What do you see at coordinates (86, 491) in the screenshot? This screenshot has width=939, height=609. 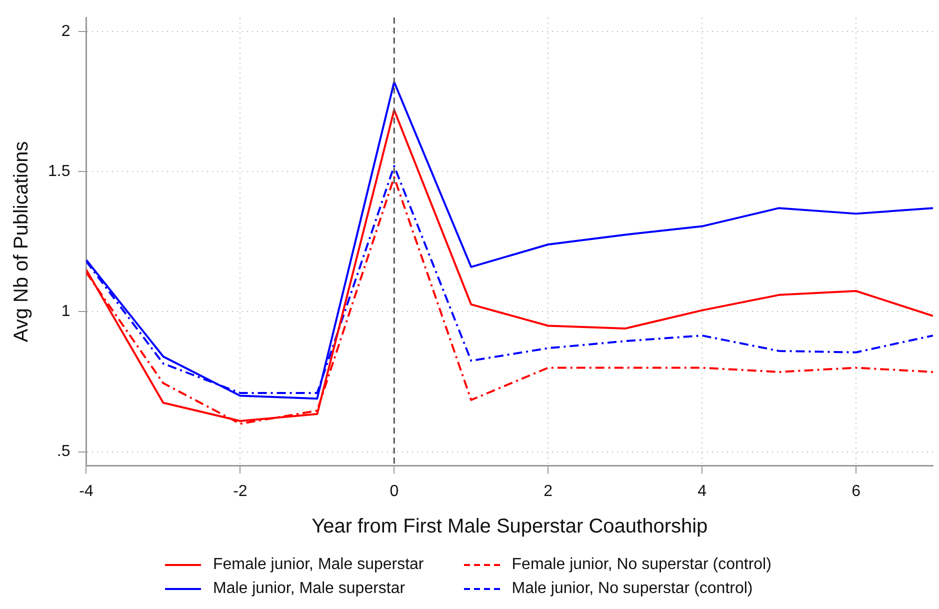 I see `x-tick-label: -4` at bounding box center [86, 491].